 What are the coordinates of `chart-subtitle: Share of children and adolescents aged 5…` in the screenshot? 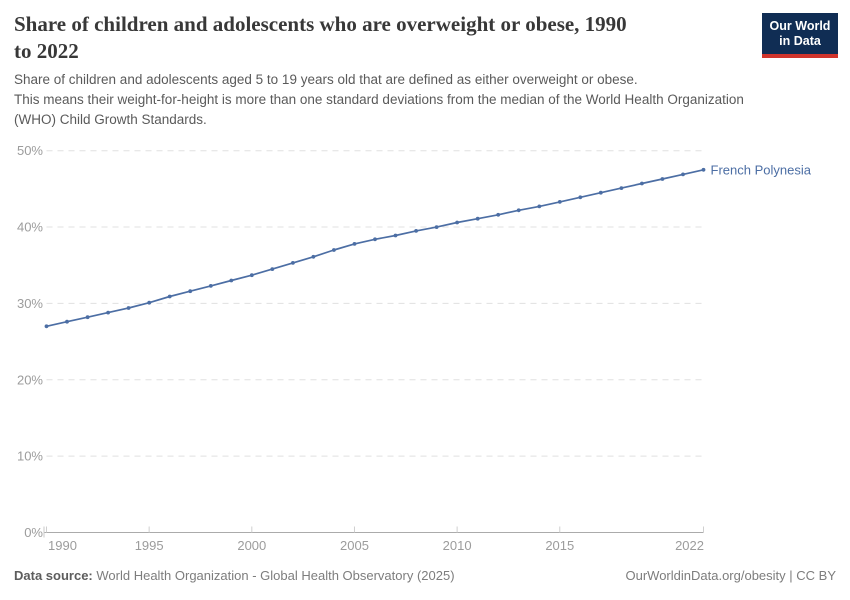 It's located at (427, 100).